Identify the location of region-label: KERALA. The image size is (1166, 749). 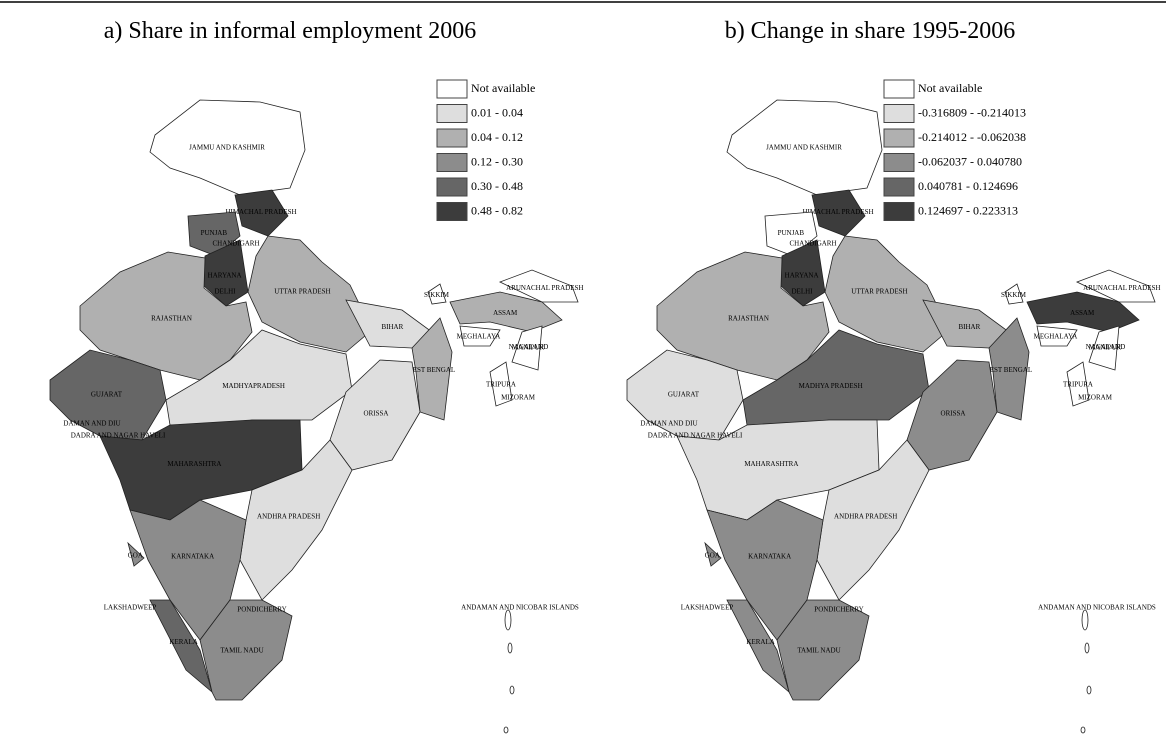
(760, 642).